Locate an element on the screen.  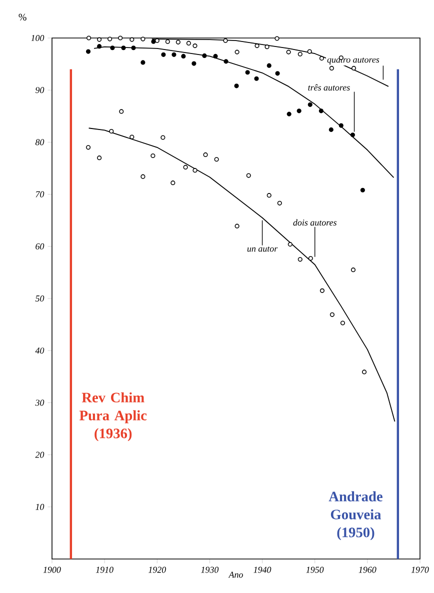
annotation: dois autores is located at coordinates (314, 222).